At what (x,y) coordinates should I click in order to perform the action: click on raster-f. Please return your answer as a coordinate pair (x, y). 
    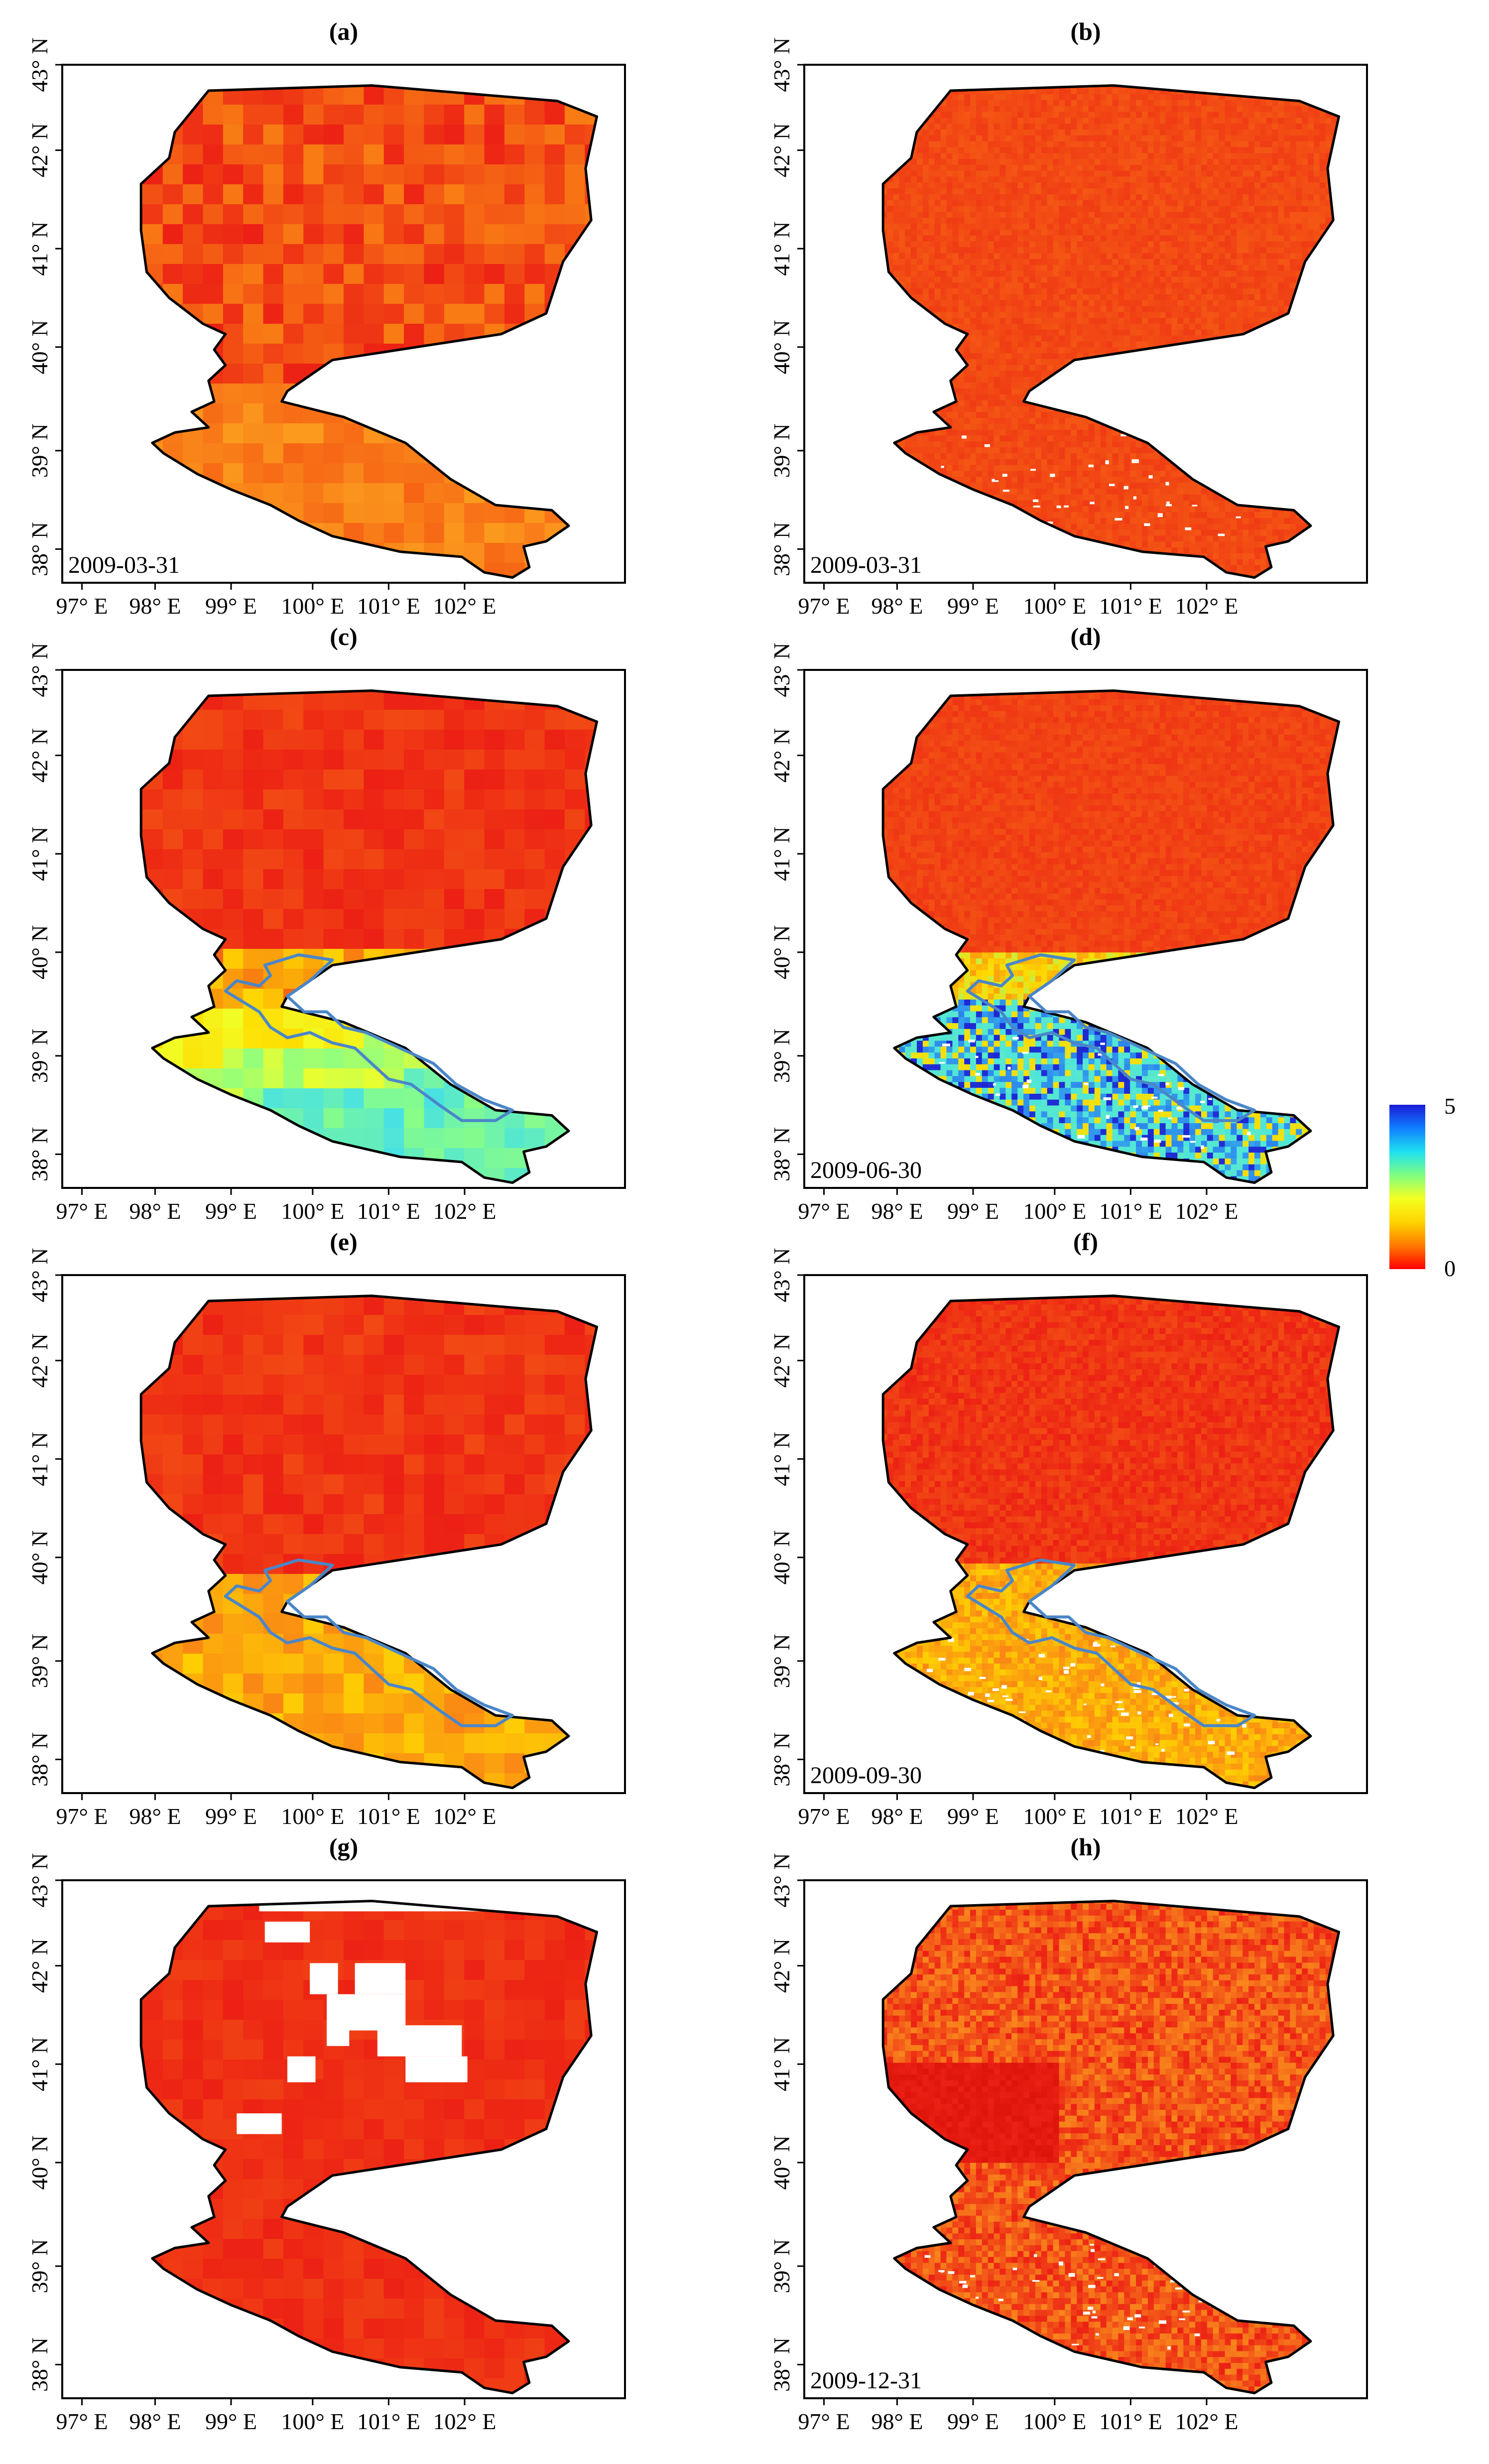
    Looking at the image, I should click on (1111, 1542).